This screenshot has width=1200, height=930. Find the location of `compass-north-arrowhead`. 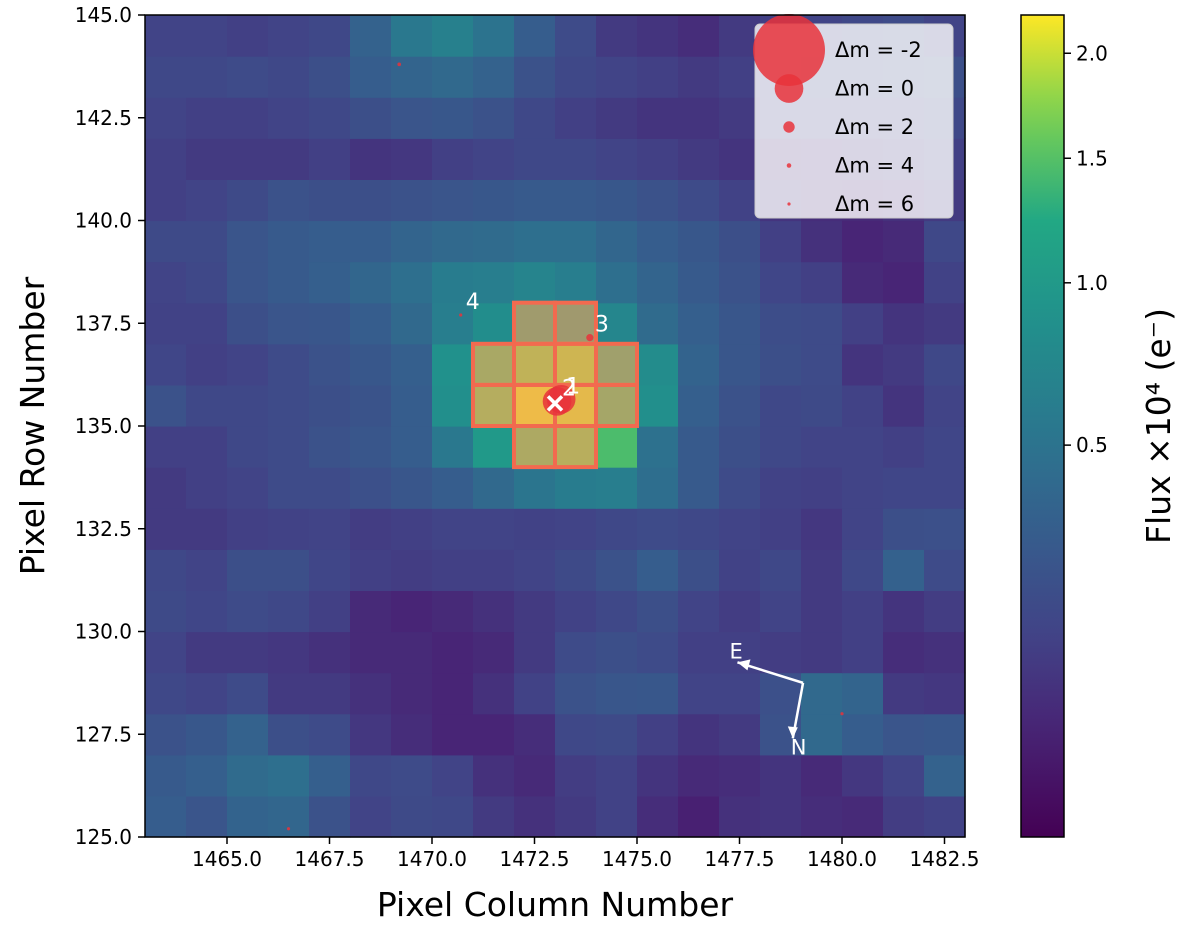

compass-north-arrowhead is located at coordinates (792, 732).